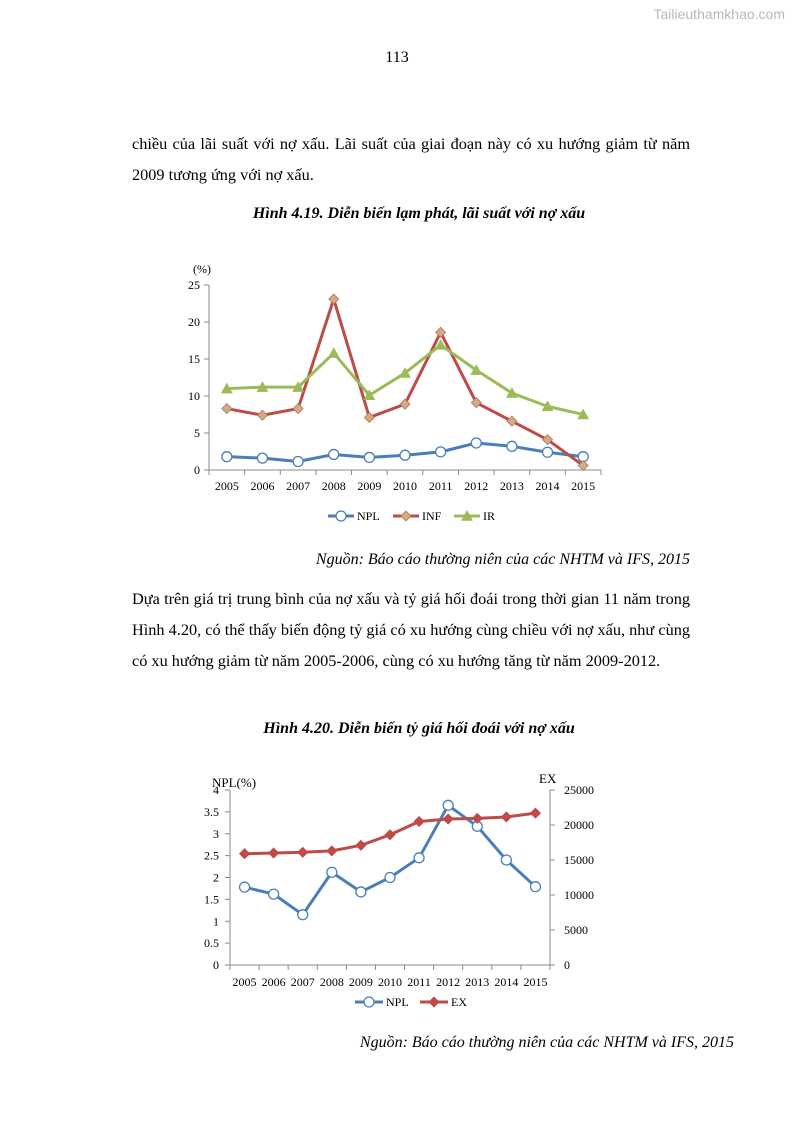 Image resolution: width=794 pixels, height=1123 pixels. I want to click on y2-tick-label: 10000, so click(579, 895).